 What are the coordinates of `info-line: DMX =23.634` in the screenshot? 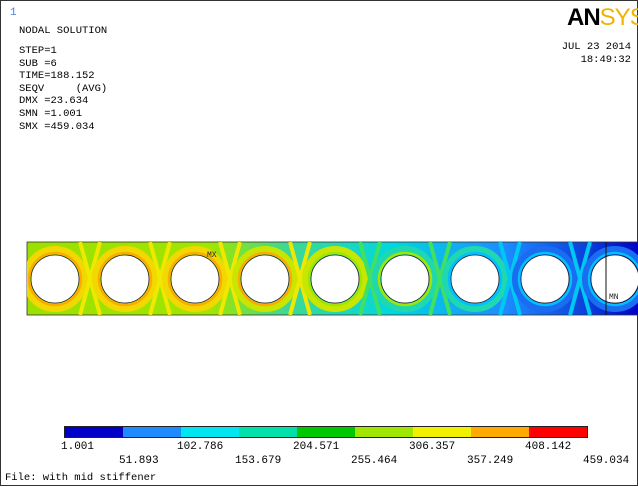 It's located at (54, 101).